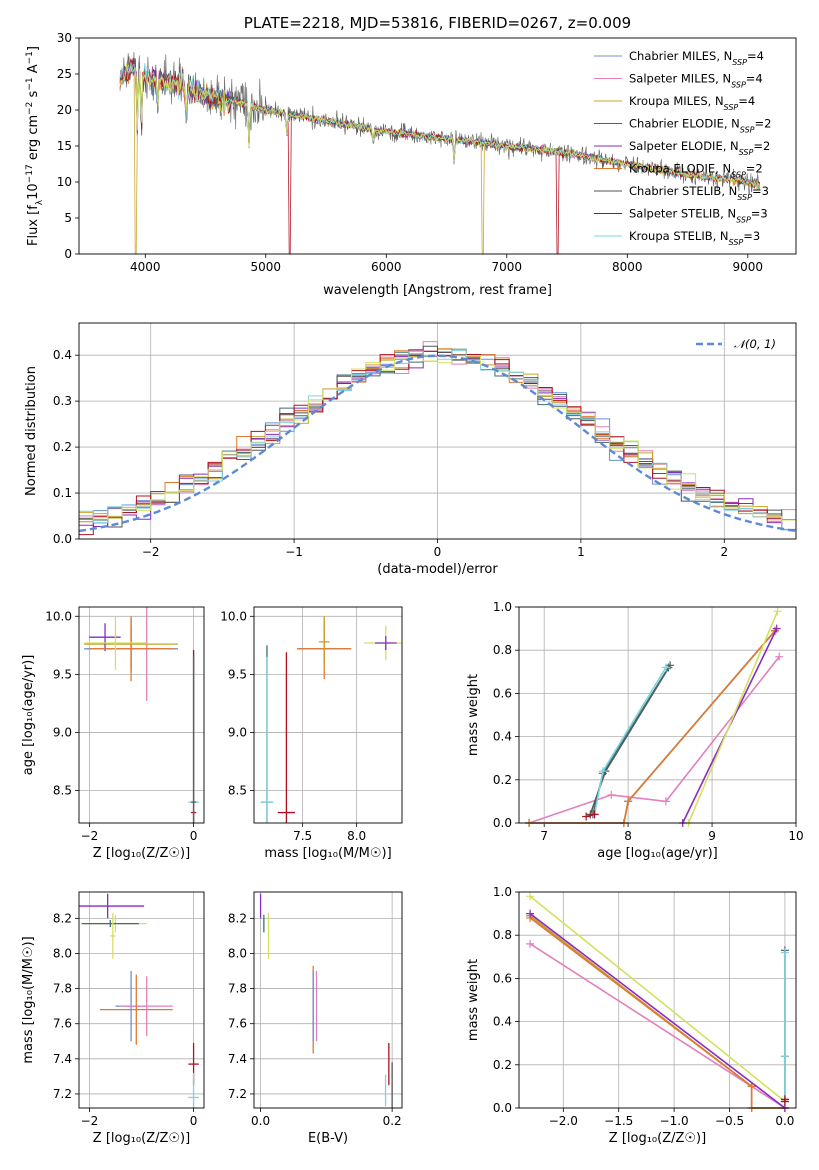 The height and width of the screenshot is (1170, 819). Describe the element at coordinates (507, 267) in the screenshot. I see `x-tick-label: 7000` at that location.